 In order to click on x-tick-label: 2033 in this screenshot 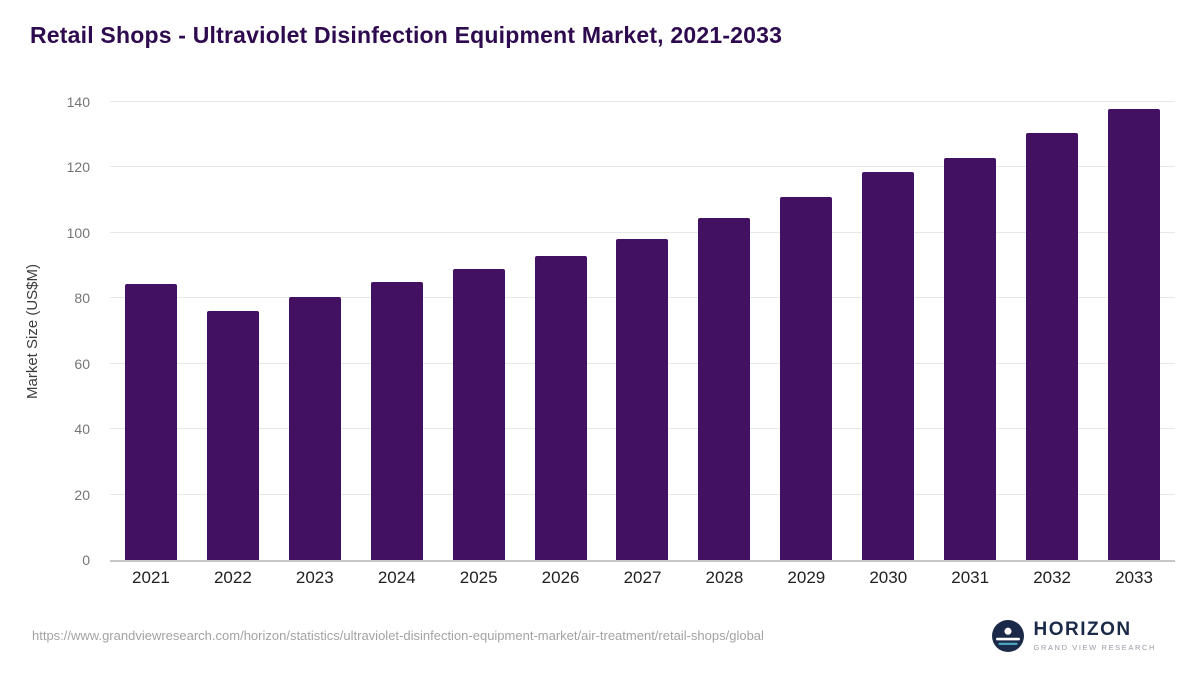, I will do `click(1134, 577)`.